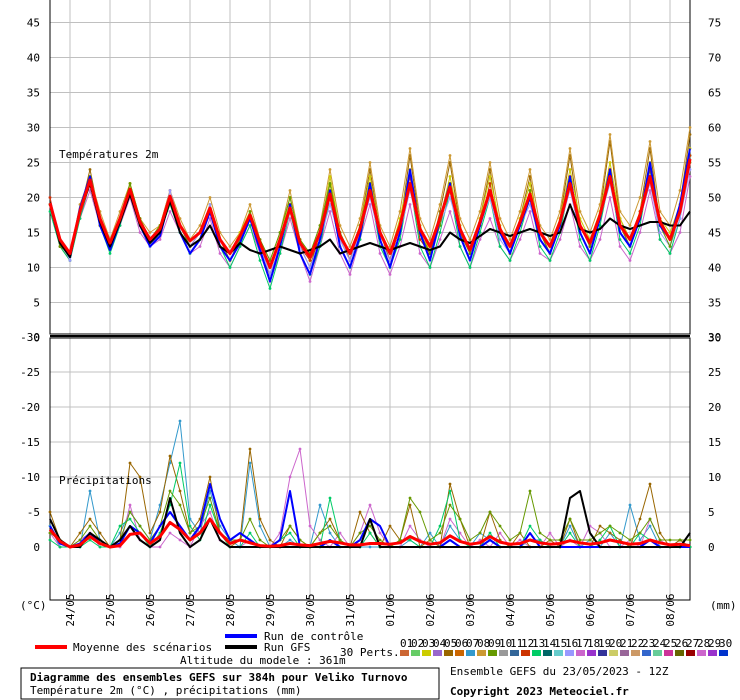 The width and height of the screenshot is (740, 700). What do you see at coordinates (516, 643) in the screenshot?
I see `legend-pert-number: 11` at bounding box center [516, 643].